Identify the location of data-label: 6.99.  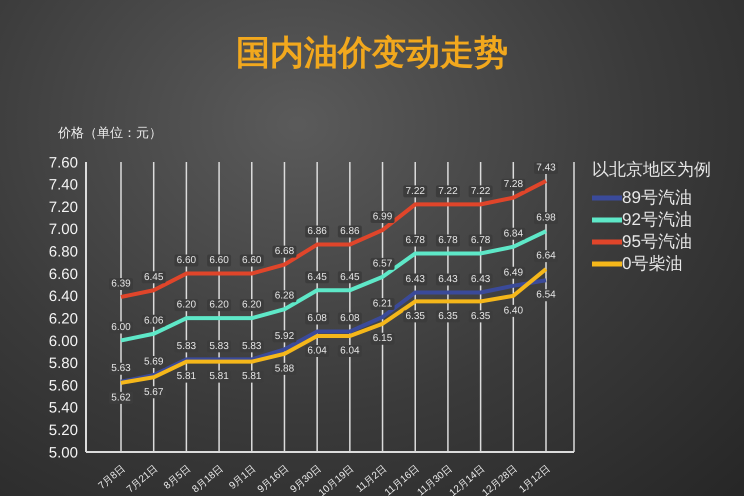
(382, 217).